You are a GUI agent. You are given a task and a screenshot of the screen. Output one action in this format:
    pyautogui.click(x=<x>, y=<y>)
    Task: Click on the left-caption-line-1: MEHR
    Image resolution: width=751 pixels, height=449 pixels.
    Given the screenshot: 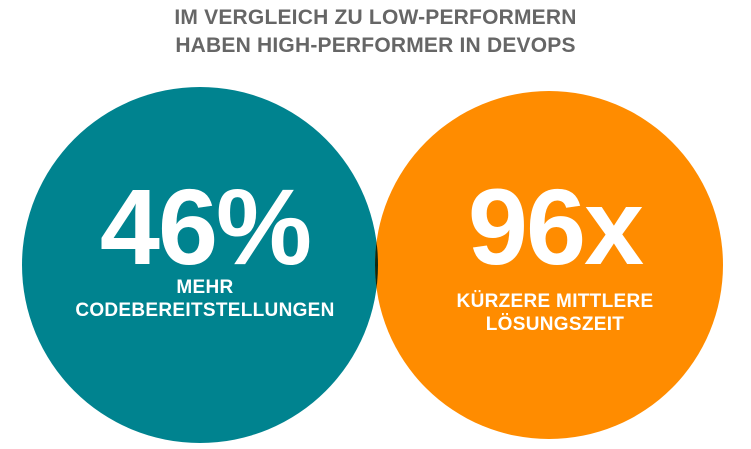 What is the action you would take?
    pyautogui.click(x=205, y=287)
    